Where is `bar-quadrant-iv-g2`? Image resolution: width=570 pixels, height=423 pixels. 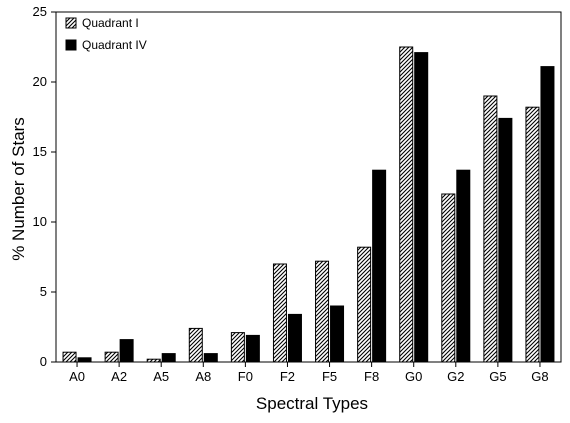
bar-quadrant-iv-g2 is located at coordinates (463, 266).